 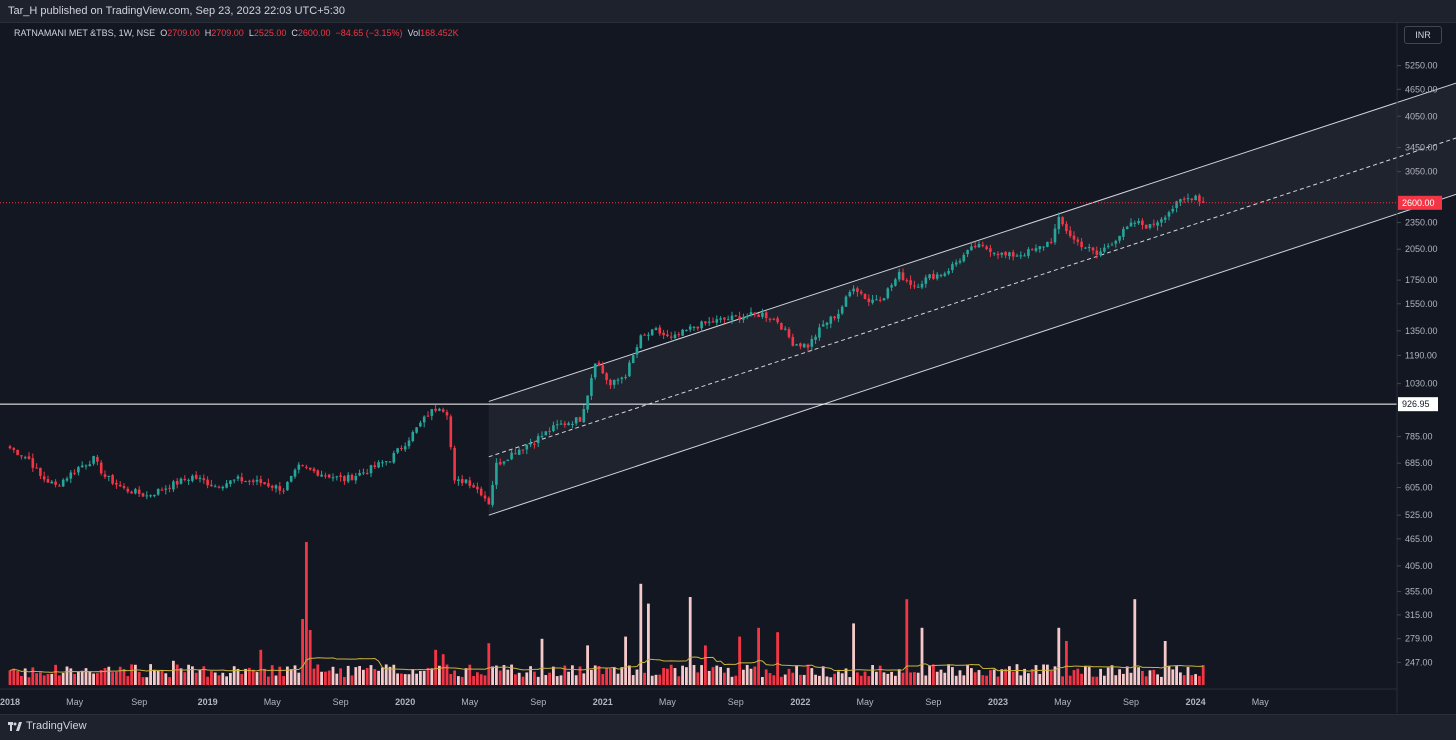 I want to click on horizontal-level-line: 926.95, so click(x=719, y=404).